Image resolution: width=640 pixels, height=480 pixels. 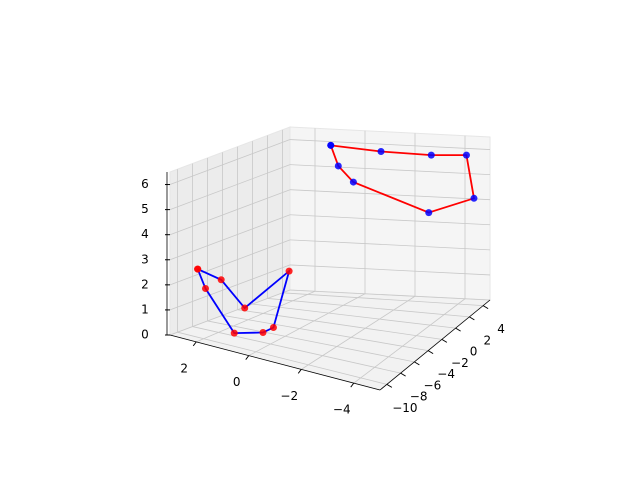 I want to click on y-tick-label: −4, so click(x=446, y=374).